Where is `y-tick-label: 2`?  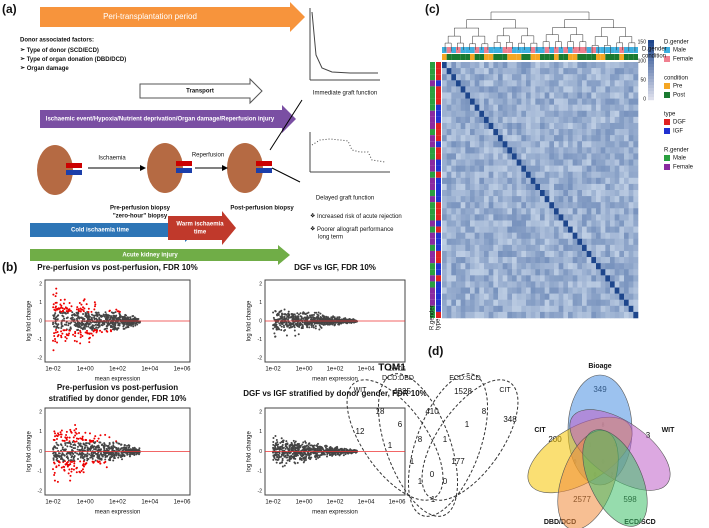 y-tick-label: 2 is located at coordinates (260, 284).